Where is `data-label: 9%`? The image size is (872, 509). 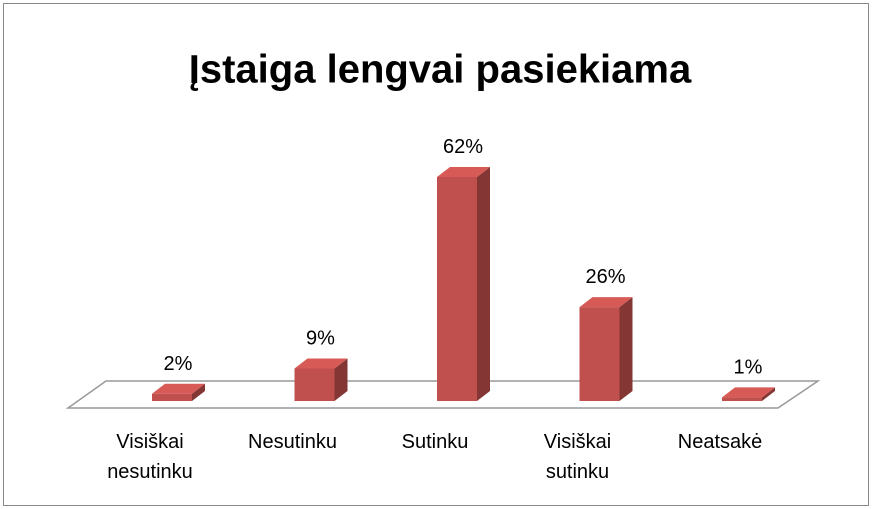
data-label: 9% is located at coordinates (320, 338).